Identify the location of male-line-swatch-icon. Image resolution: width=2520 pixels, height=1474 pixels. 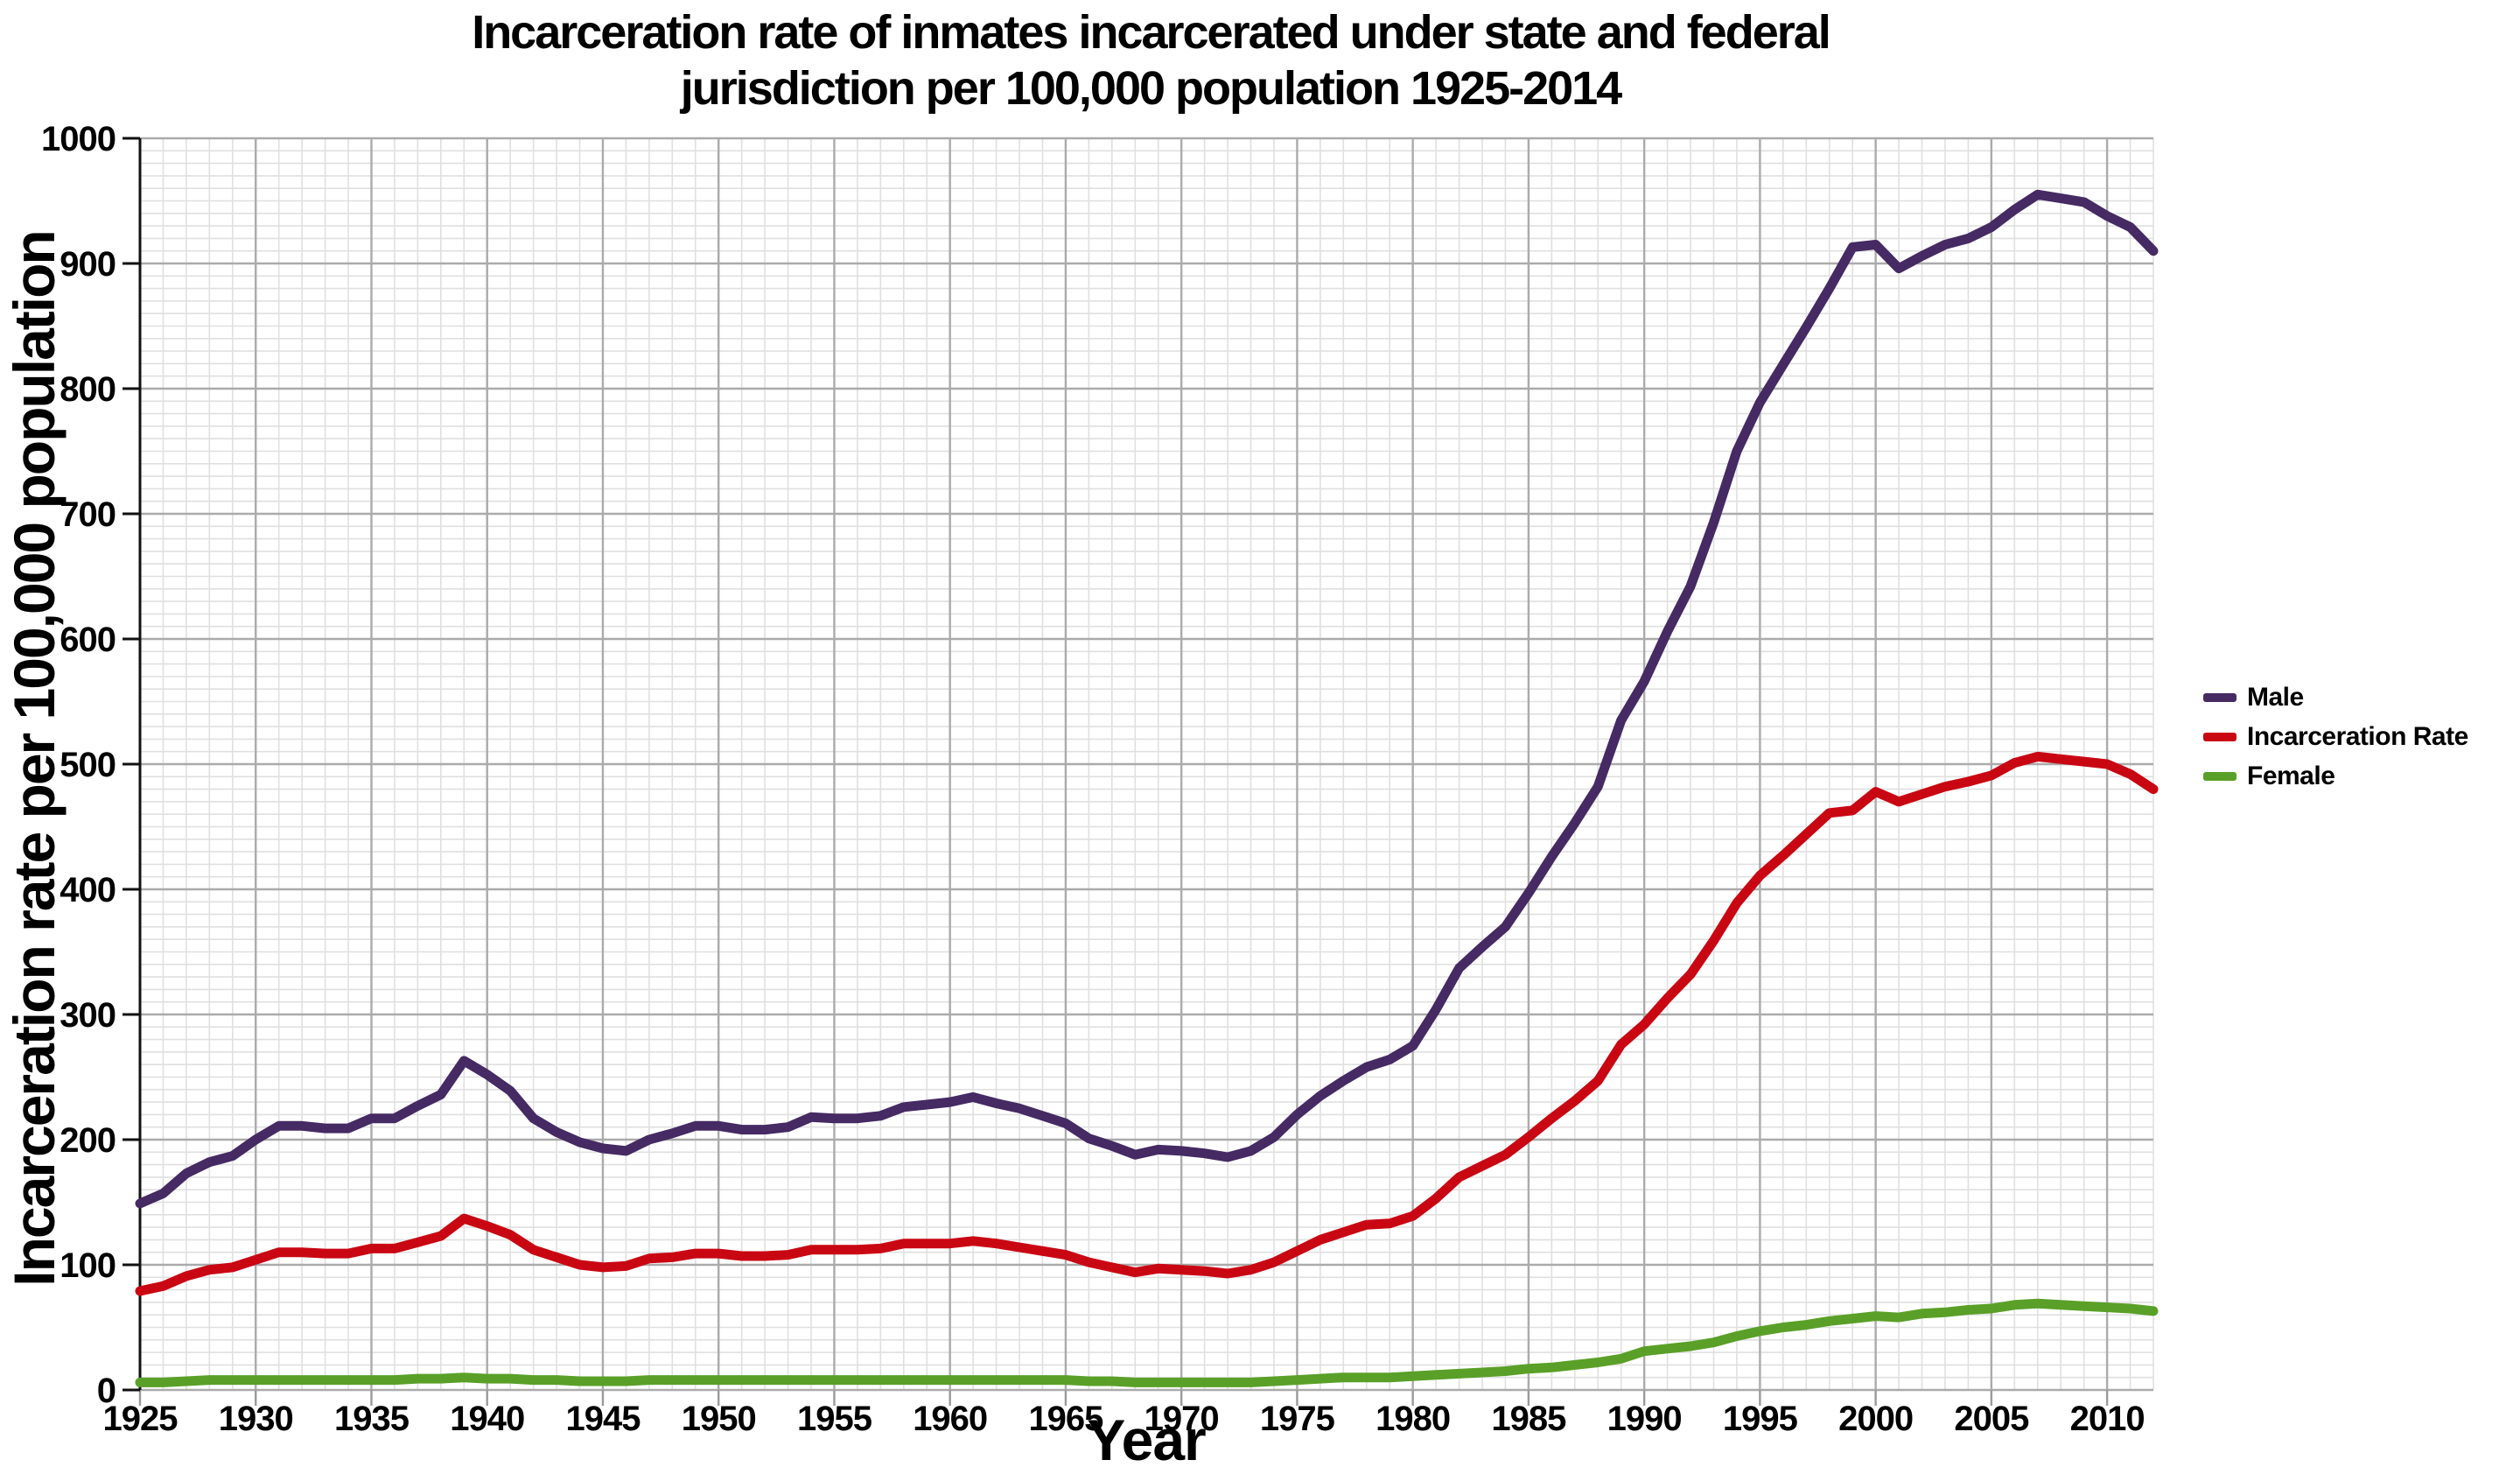
(2219, 697).